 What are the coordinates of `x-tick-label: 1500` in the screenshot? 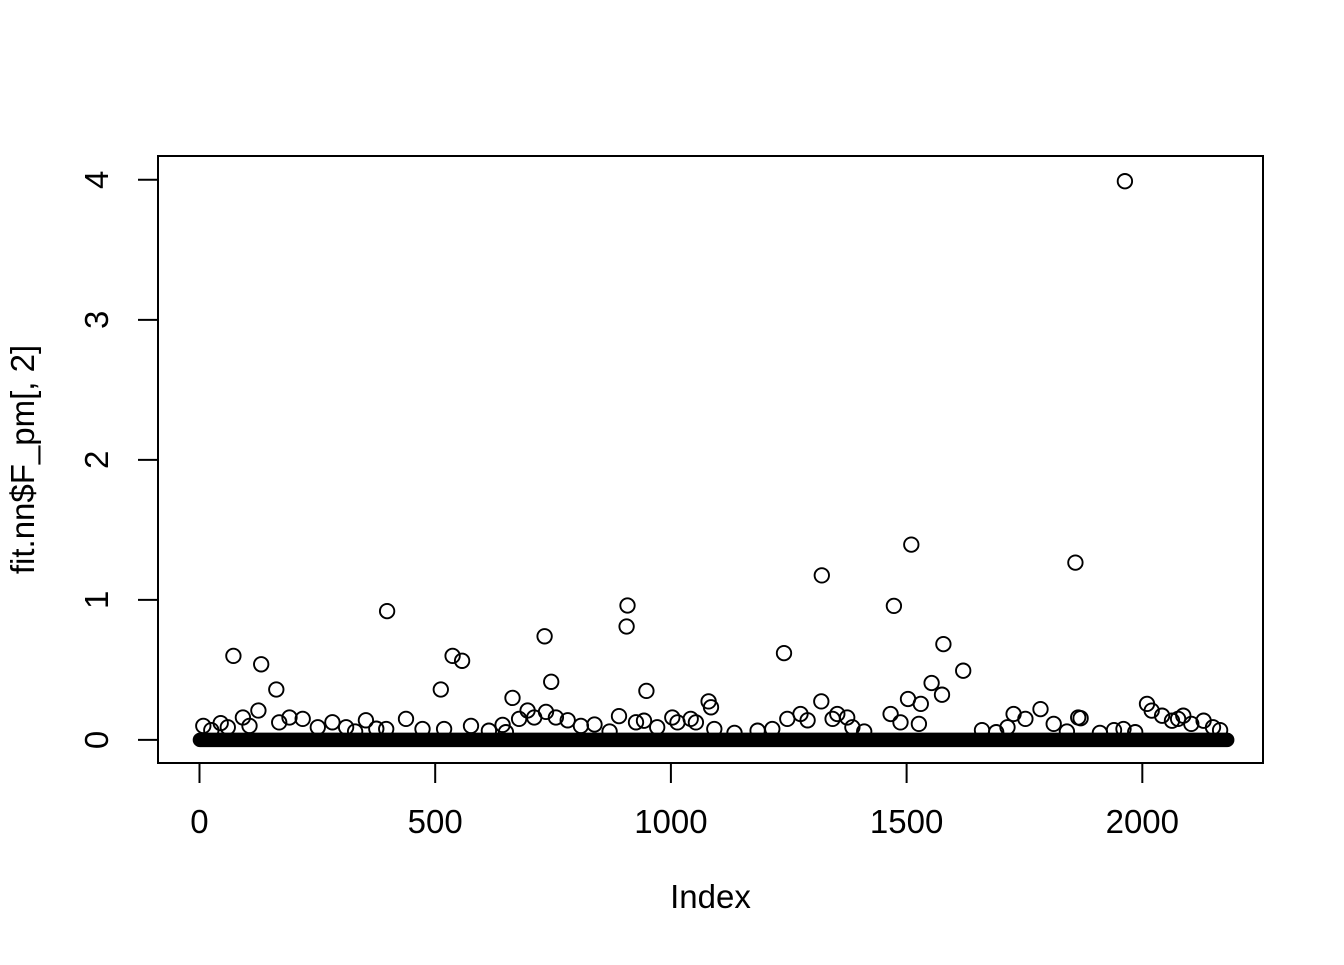 It's located at (906, 821).